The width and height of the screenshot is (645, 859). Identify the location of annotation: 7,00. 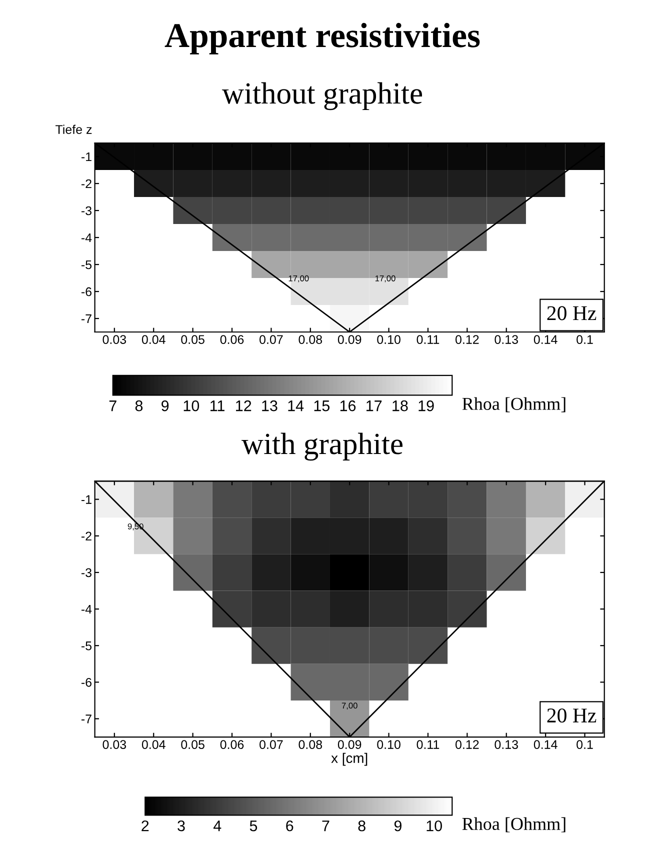
(350, 706).